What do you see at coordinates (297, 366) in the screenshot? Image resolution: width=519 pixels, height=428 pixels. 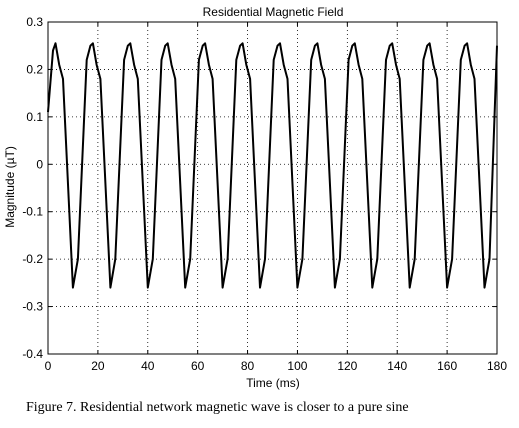 I see `x-tick-label: 100` at bounding box center [297, 366].